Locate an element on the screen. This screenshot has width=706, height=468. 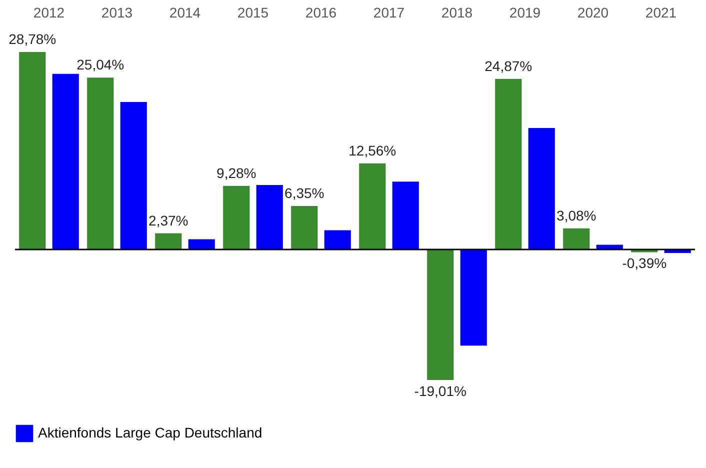
x-tick-label: 2015 is located at coordinates (253, 12).